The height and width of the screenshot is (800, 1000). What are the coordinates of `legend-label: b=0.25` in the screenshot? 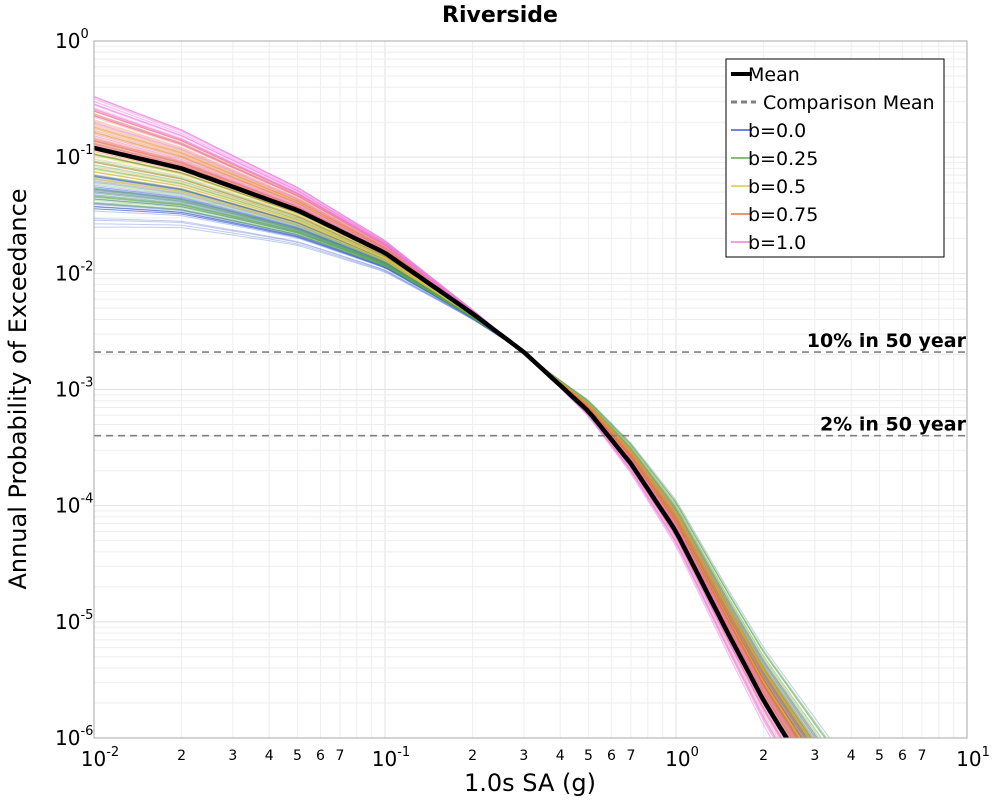 It's located at (783, 159).